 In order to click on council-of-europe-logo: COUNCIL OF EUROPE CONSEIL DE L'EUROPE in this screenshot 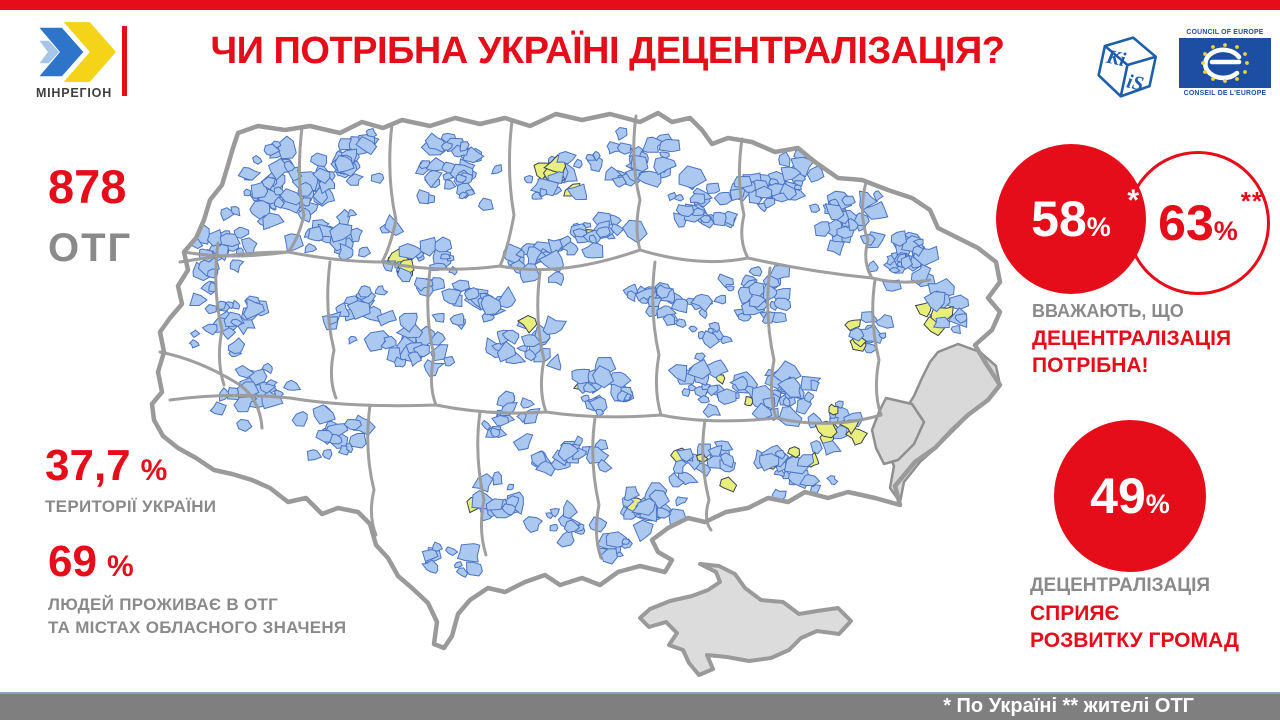, I will do `click(1225, 63)`.